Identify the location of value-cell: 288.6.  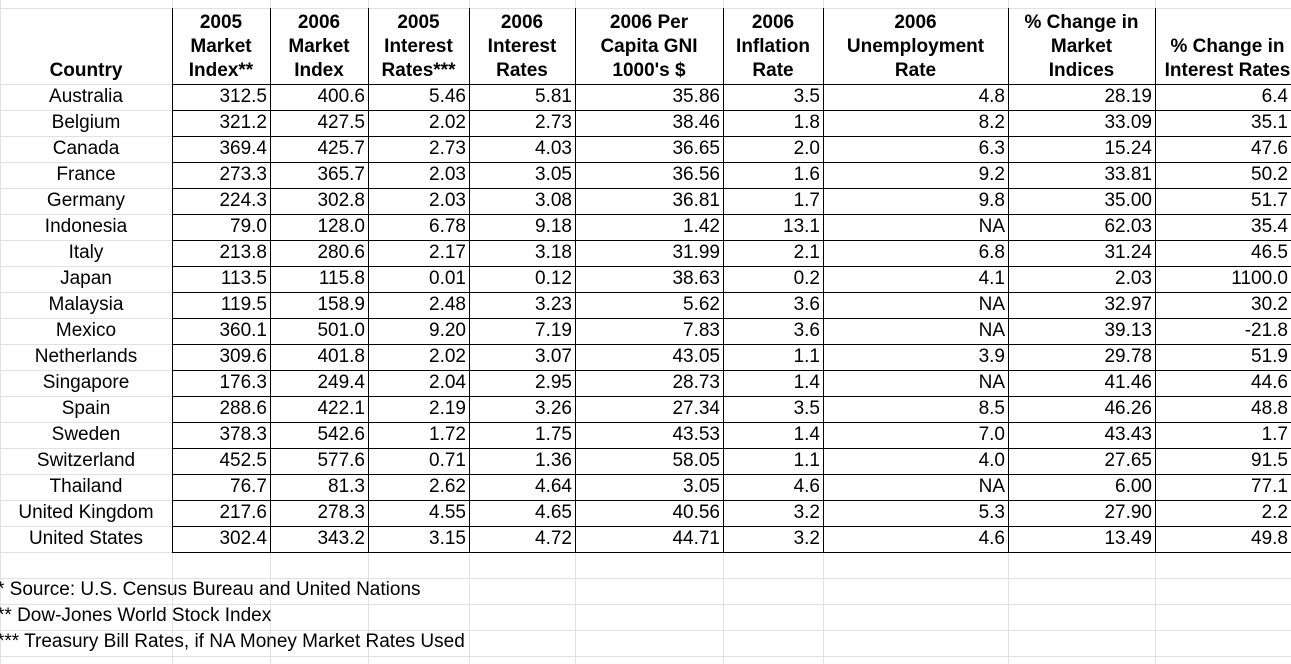
(243, 408).